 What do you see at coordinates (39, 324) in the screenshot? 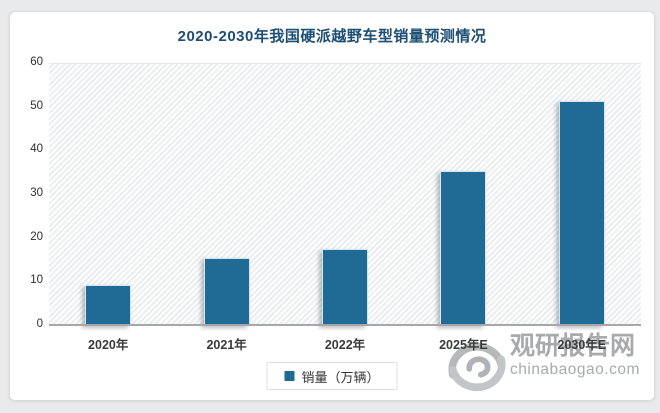
I see `y-tick-0: 0` at bounding box center [39, 324].